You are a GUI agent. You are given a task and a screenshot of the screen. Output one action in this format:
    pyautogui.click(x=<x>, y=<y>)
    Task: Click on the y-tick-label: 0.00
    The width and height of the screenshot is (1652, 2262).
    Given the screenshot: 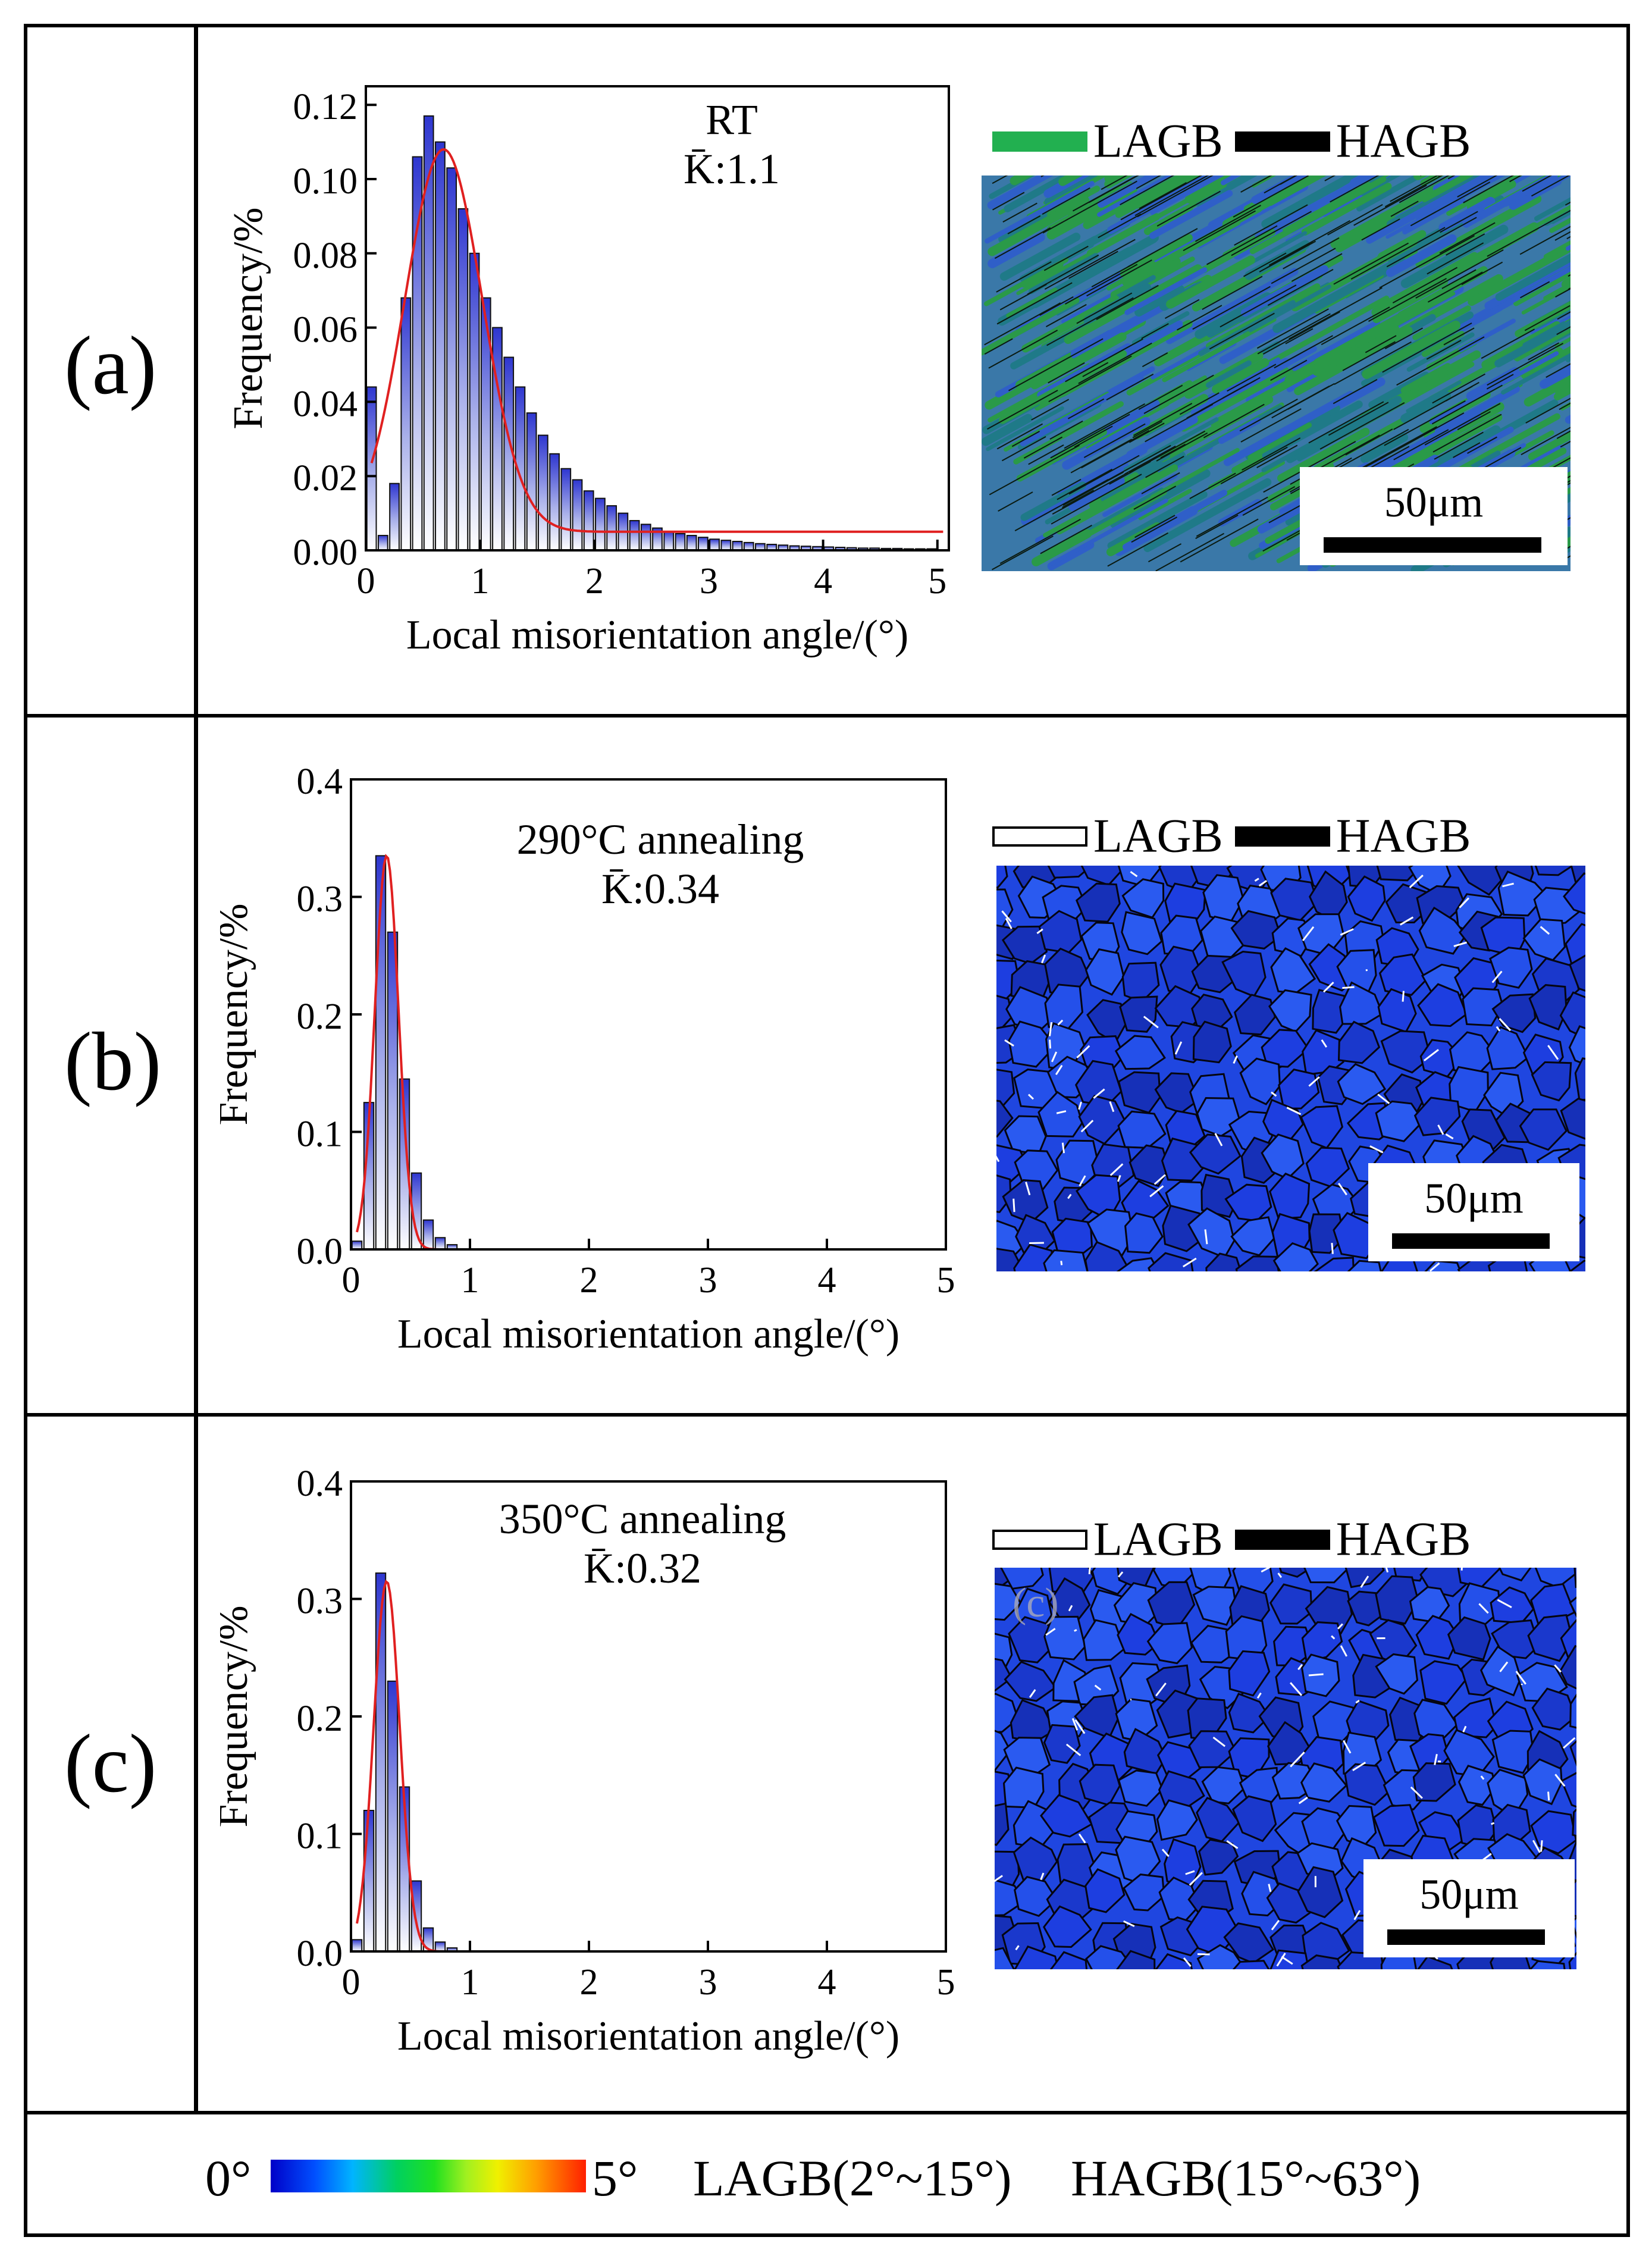 What is the action you would take?
    pyautogui.click(x=325, y=553)
    